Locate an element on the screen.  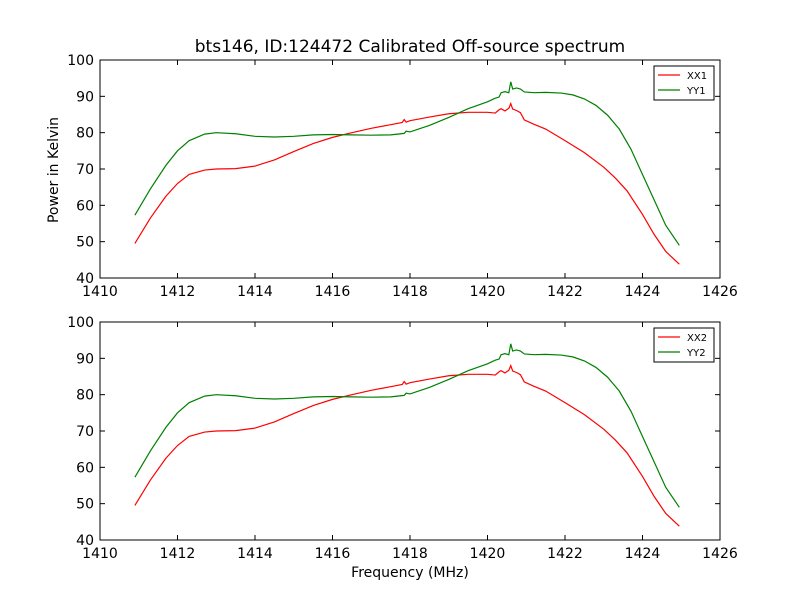
top-legend-box is located at coordinates (684, 83).